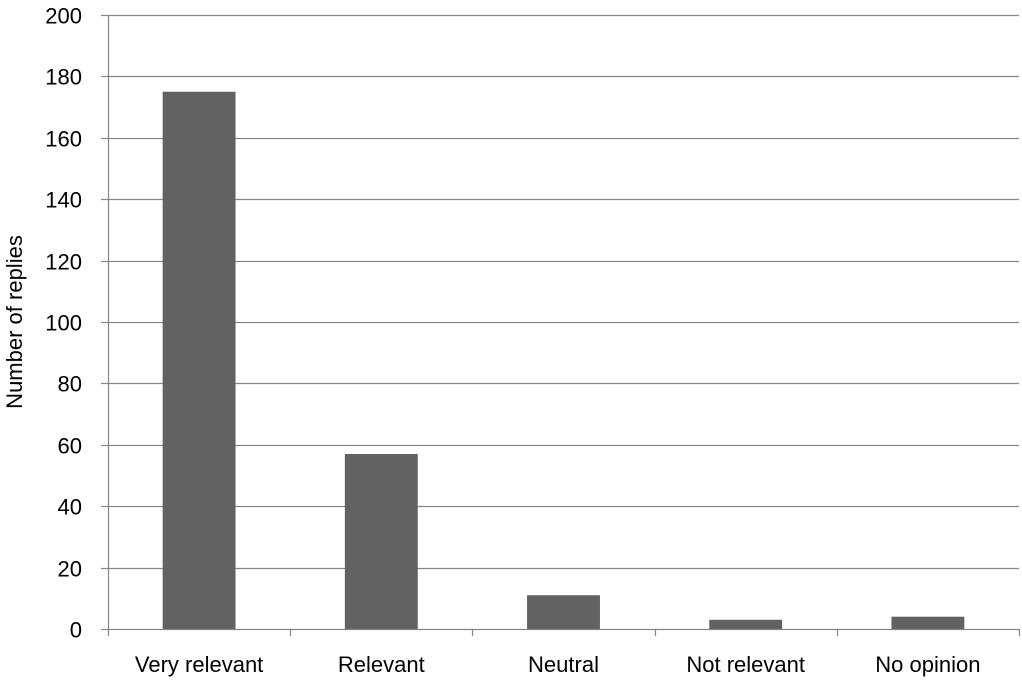 Image resolution: width=1022 pixels, height=680 pixels. Describe the element at coordinates (563, 664) in the screenshot. I see `x-tick-label: Neutral` at that location.